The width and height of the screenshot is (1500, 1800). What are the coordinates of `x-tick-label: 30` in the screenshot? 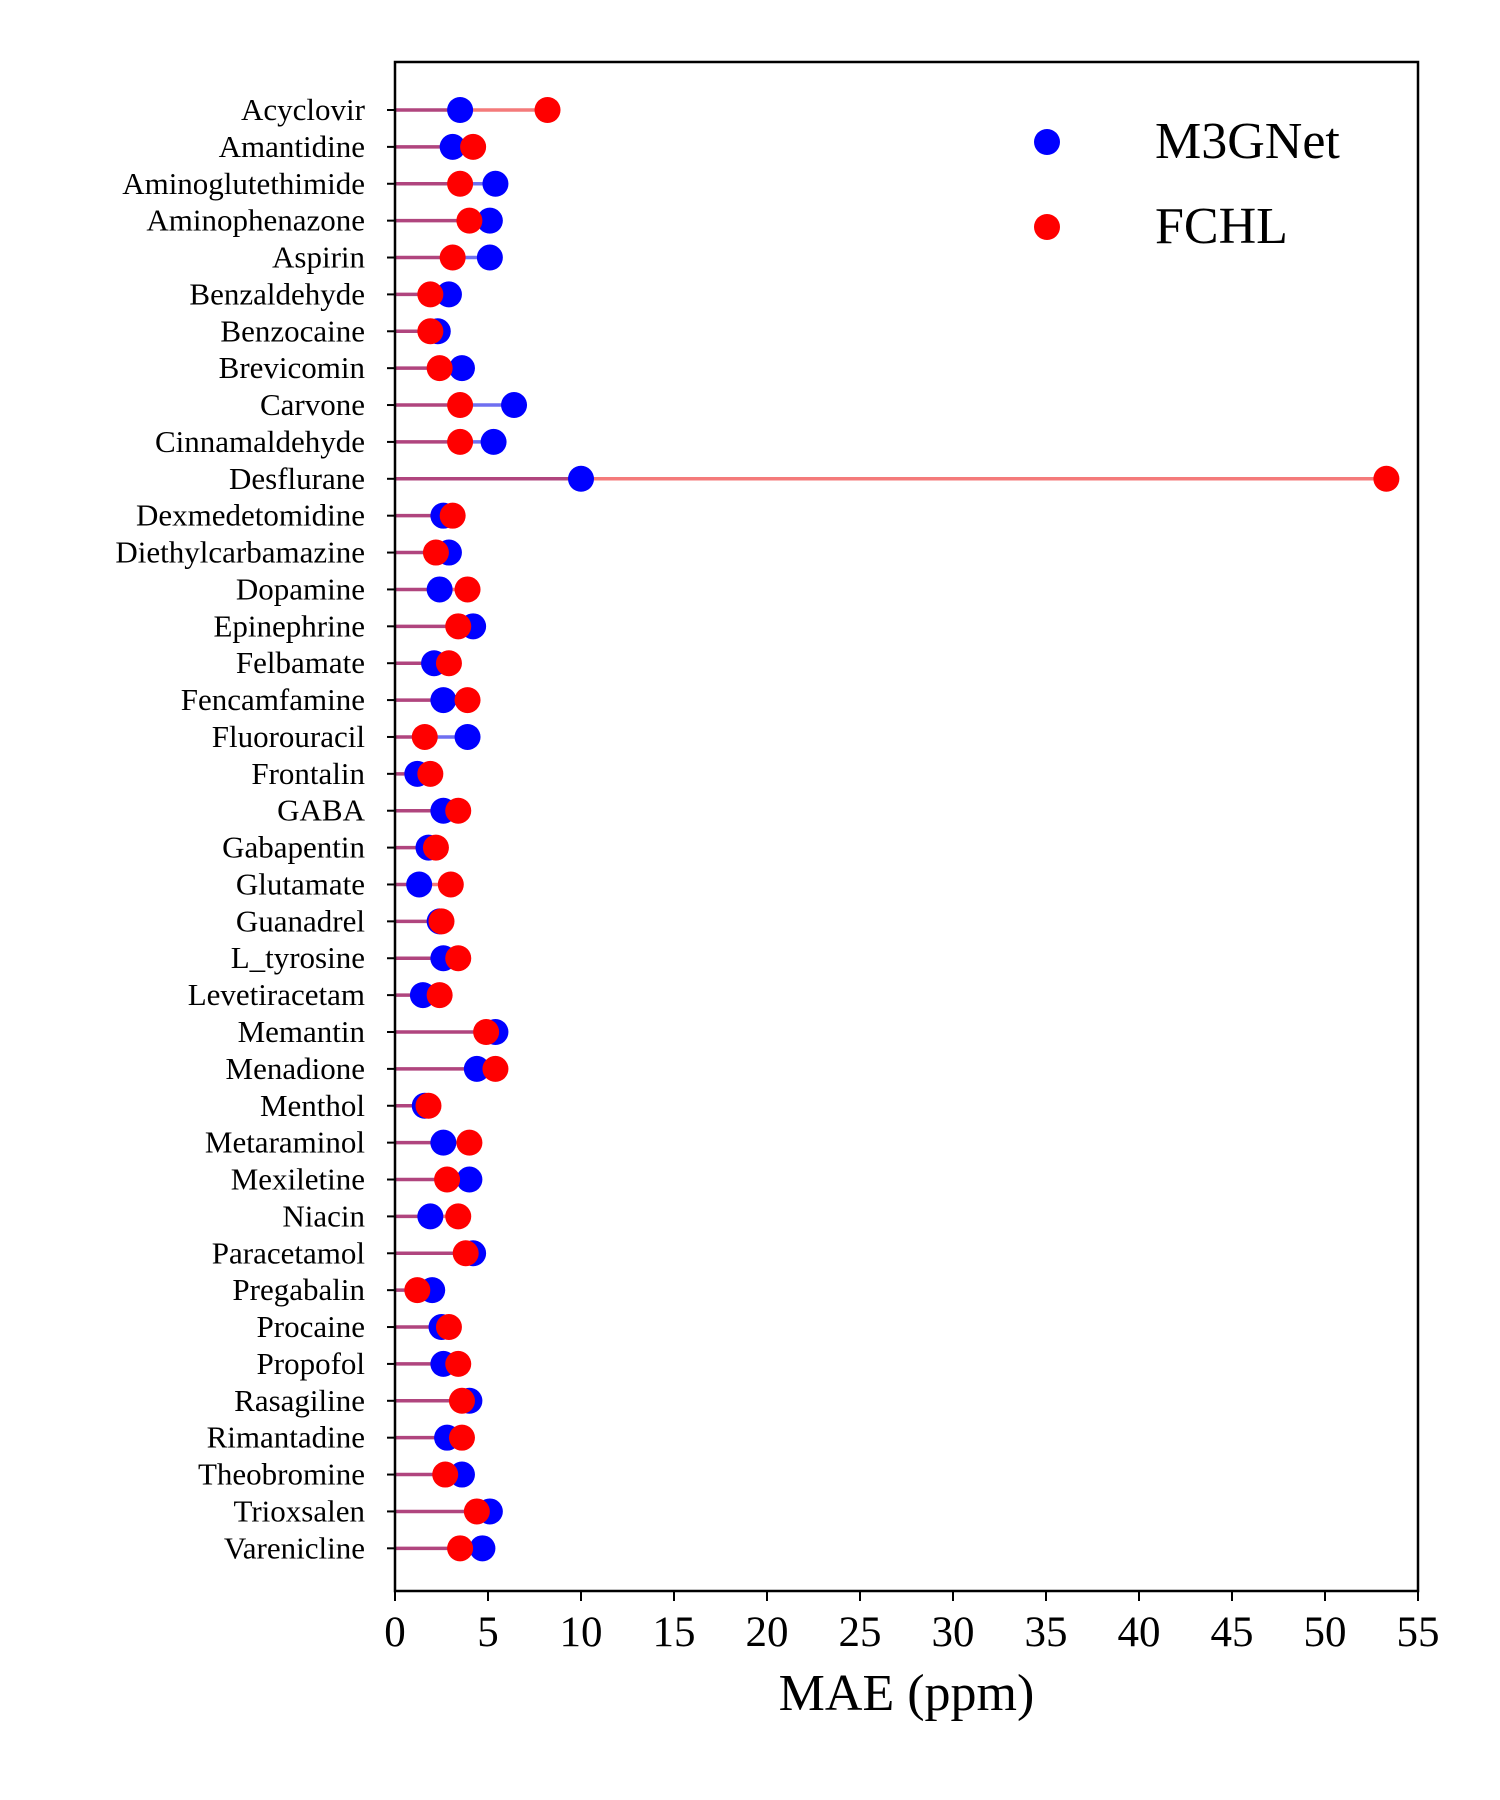 It's located at (953, 1632).